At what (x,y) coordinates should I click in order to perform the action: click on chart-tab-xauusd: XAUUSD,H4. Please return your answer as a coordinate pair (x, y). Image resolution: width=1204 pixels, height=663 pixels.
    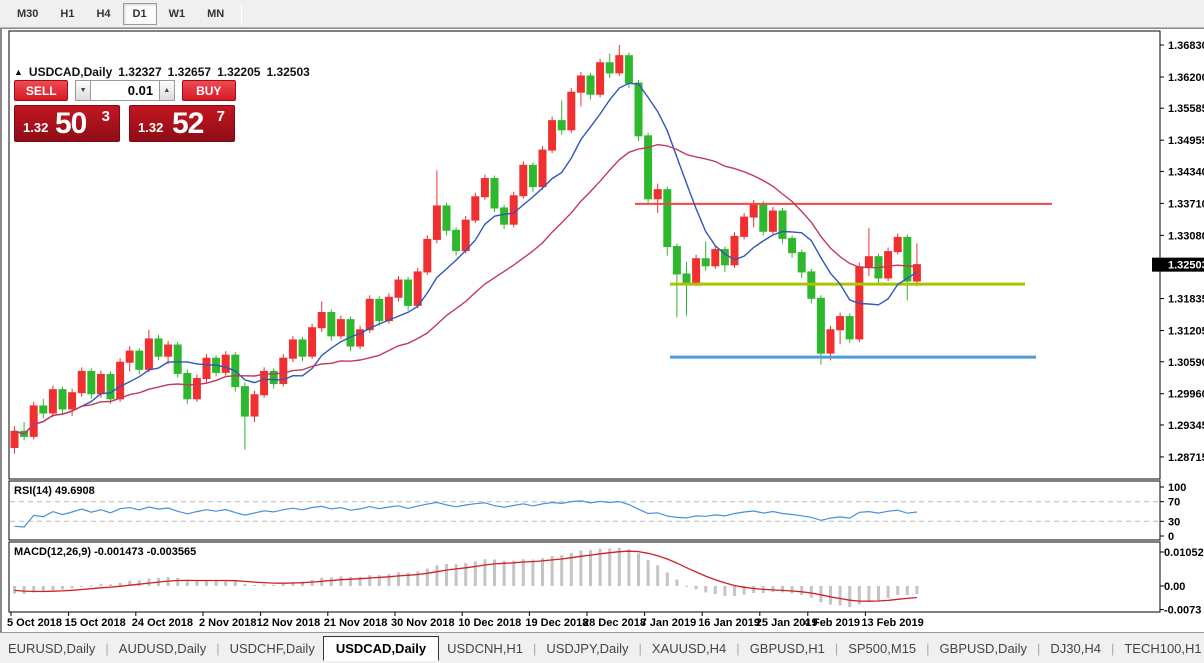
    Looking at the image, I should click on (689, 648).